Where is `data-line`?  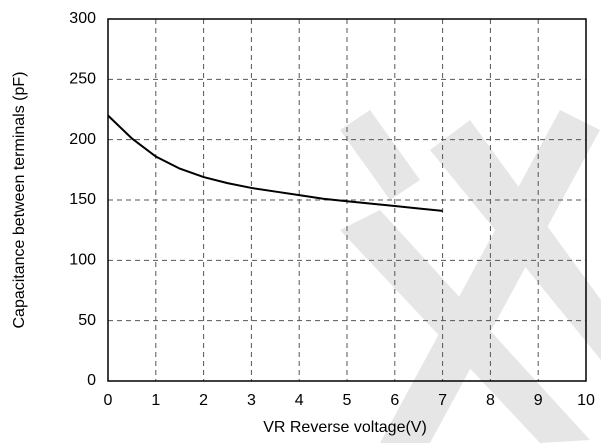 data-line is located at coordinates (275, 163).